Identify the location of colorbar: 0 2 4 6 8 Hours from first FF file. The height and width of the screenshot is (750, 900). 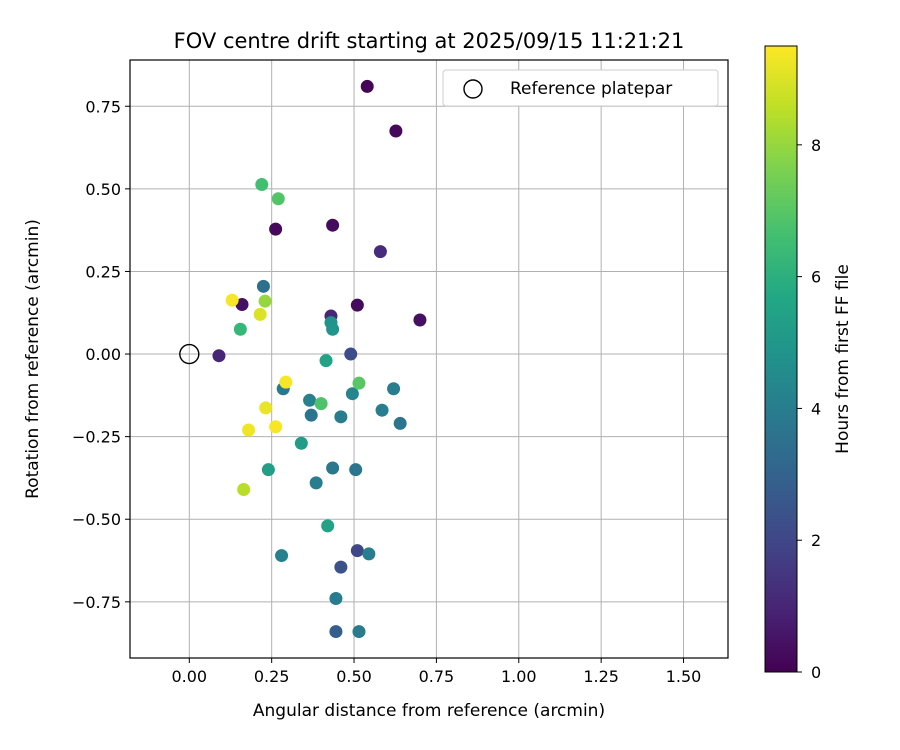
(808, 363).